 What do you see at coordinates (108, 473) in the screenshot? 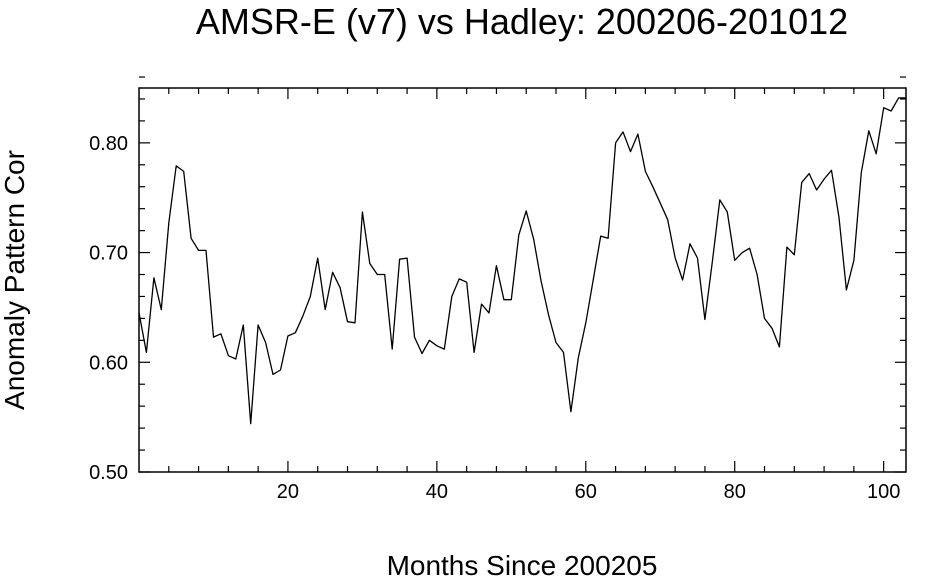
I see `y-tick-label: 0.50` at bounding box center [108, 473].